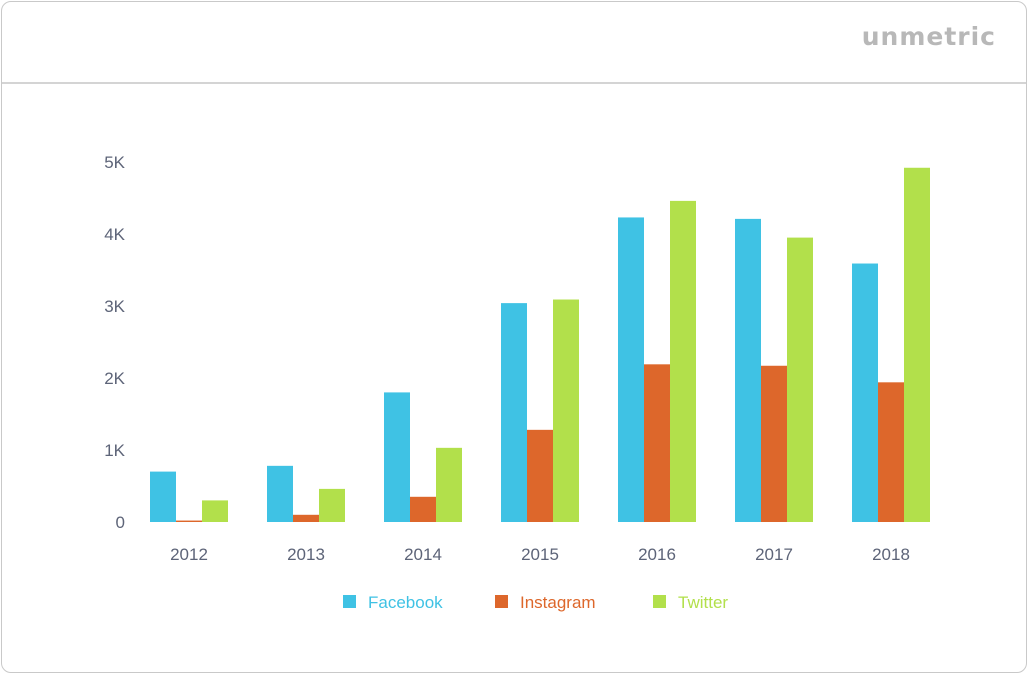 The width and height of the screenshot is (1030, 676). What do you see at coordinates (189, 521) in the screenshot?
I see `bar-instagram-2012` at bounding box center [189, 521].